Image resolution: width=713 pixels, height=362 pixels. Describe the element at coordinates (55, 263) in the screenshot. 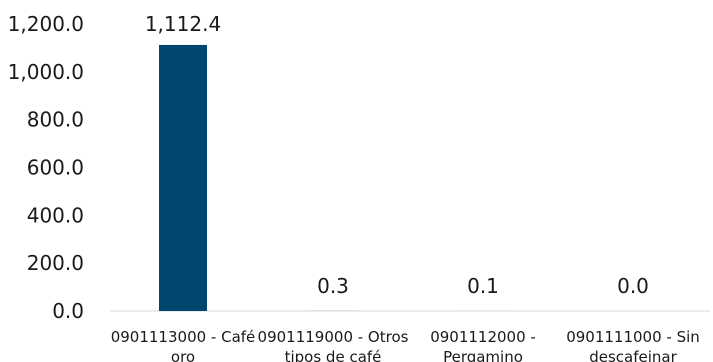

I see `y-tick-label: 200.0` at that location.